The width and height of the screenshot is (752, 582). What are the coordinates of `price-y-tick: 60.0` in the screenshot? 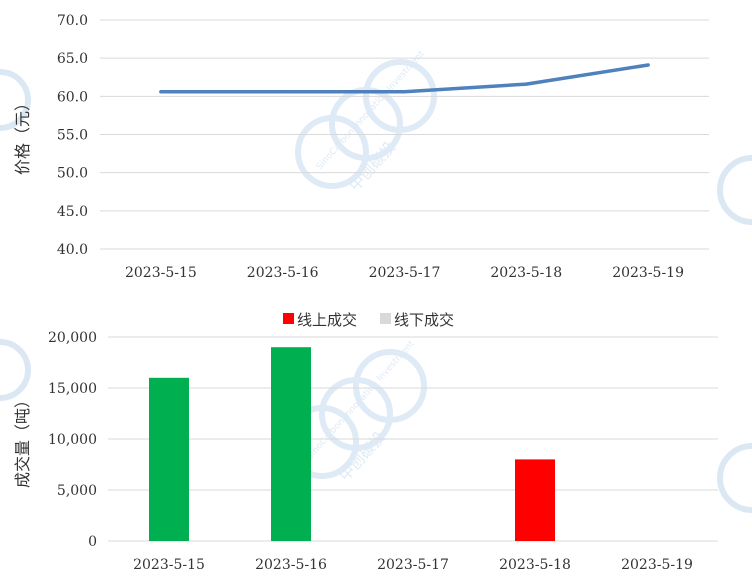 It's located at (72, 97).